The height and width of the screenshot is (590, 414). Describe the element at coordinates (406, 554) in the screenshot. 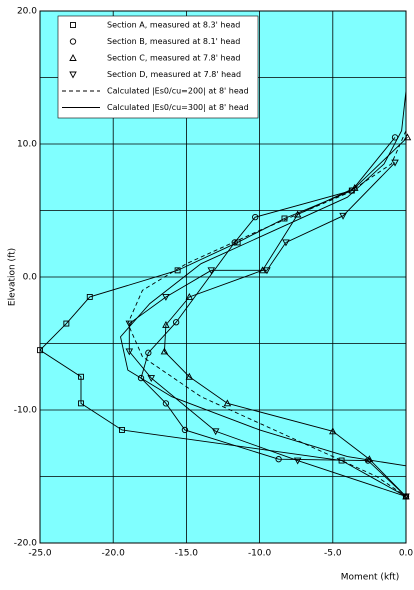

I see `x-tick-label: 0.0` at that location.